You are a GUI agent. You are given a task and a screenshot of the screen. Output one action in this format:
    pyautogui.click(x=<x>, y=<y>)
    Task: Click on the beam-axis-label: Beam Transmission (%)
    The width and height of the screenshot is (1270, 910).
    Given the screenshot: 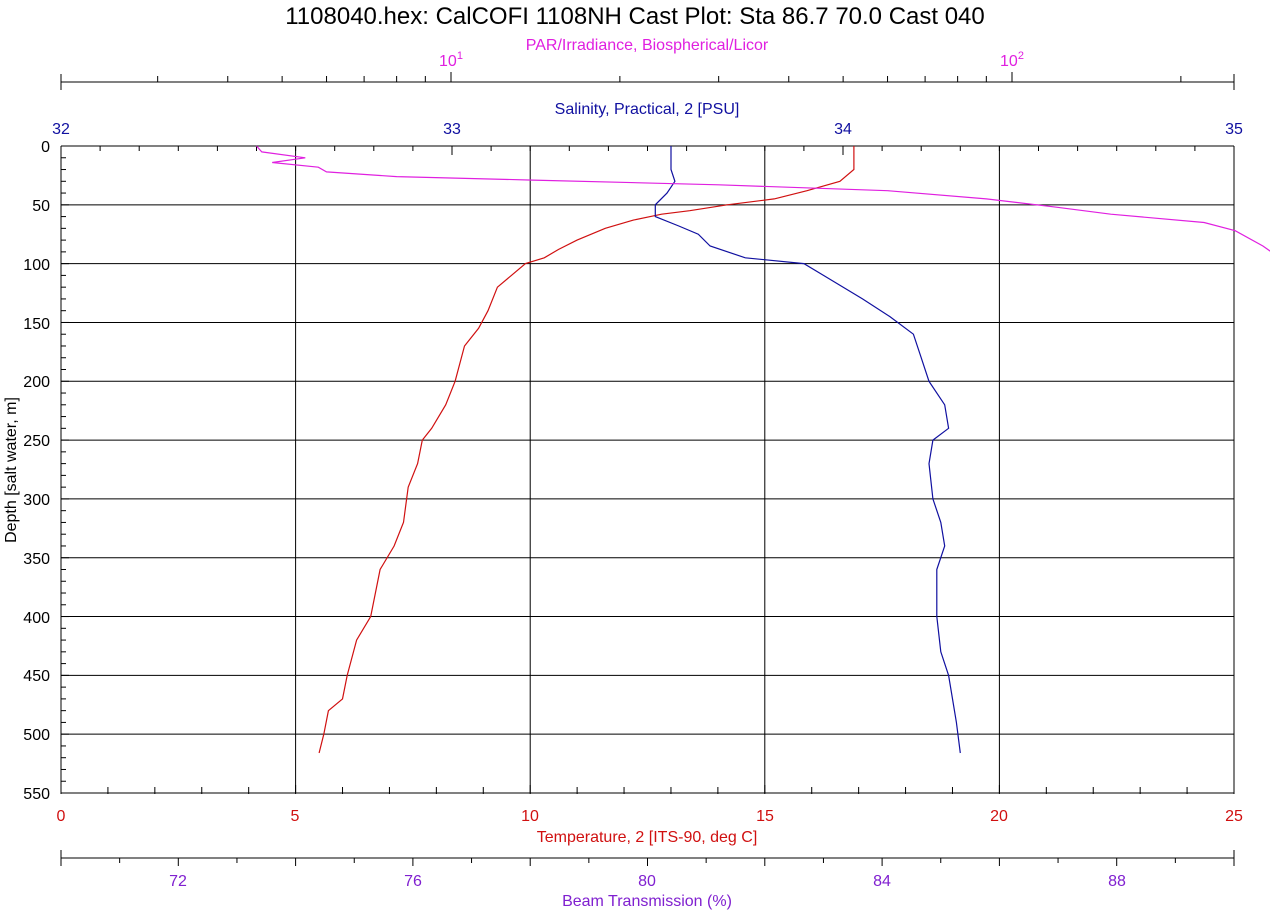 What is the action you would take?
    pyautogui.click(x=647, y=901)
    